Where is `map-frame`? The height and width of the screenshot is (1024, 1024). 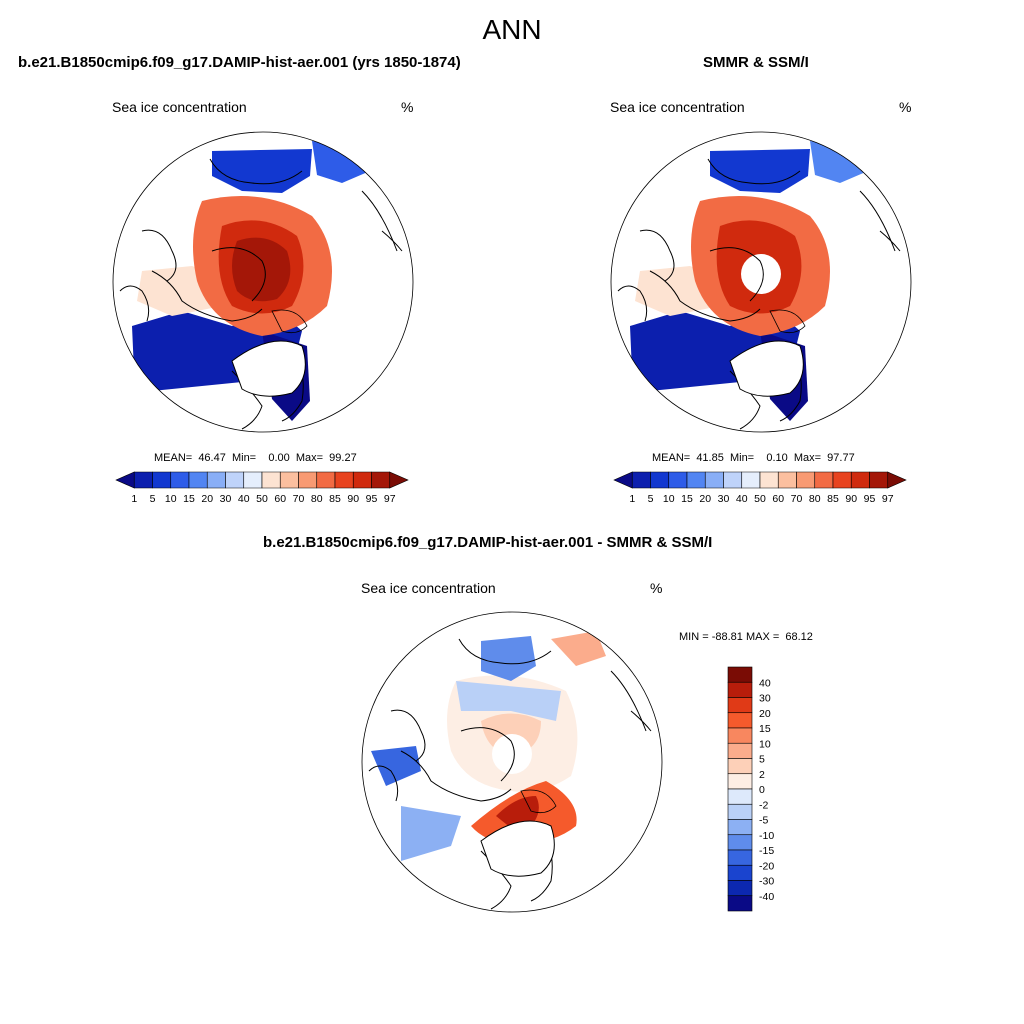 map-frame is located at coordinates (761, 282).